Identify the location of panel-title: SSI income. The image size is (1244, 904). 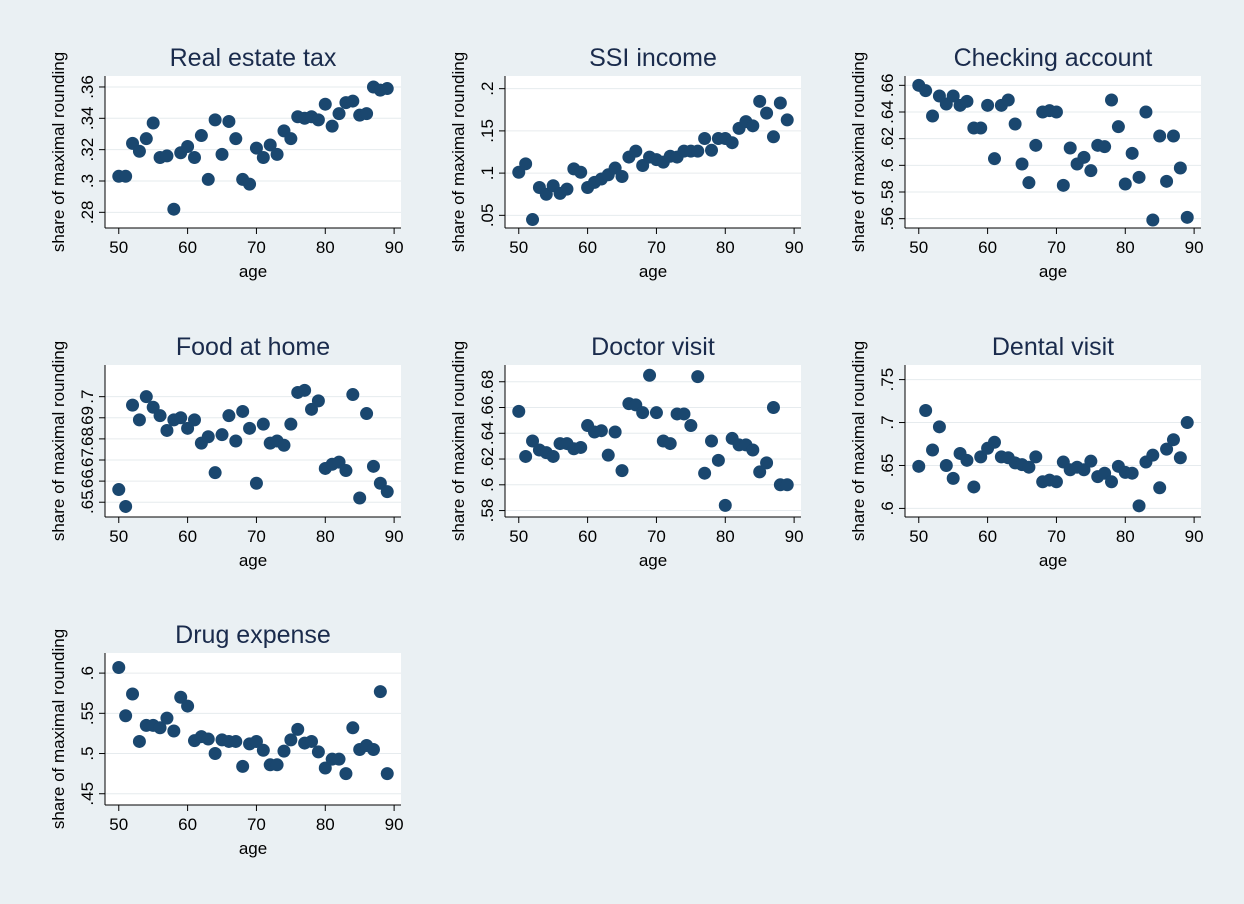
(653, 58).